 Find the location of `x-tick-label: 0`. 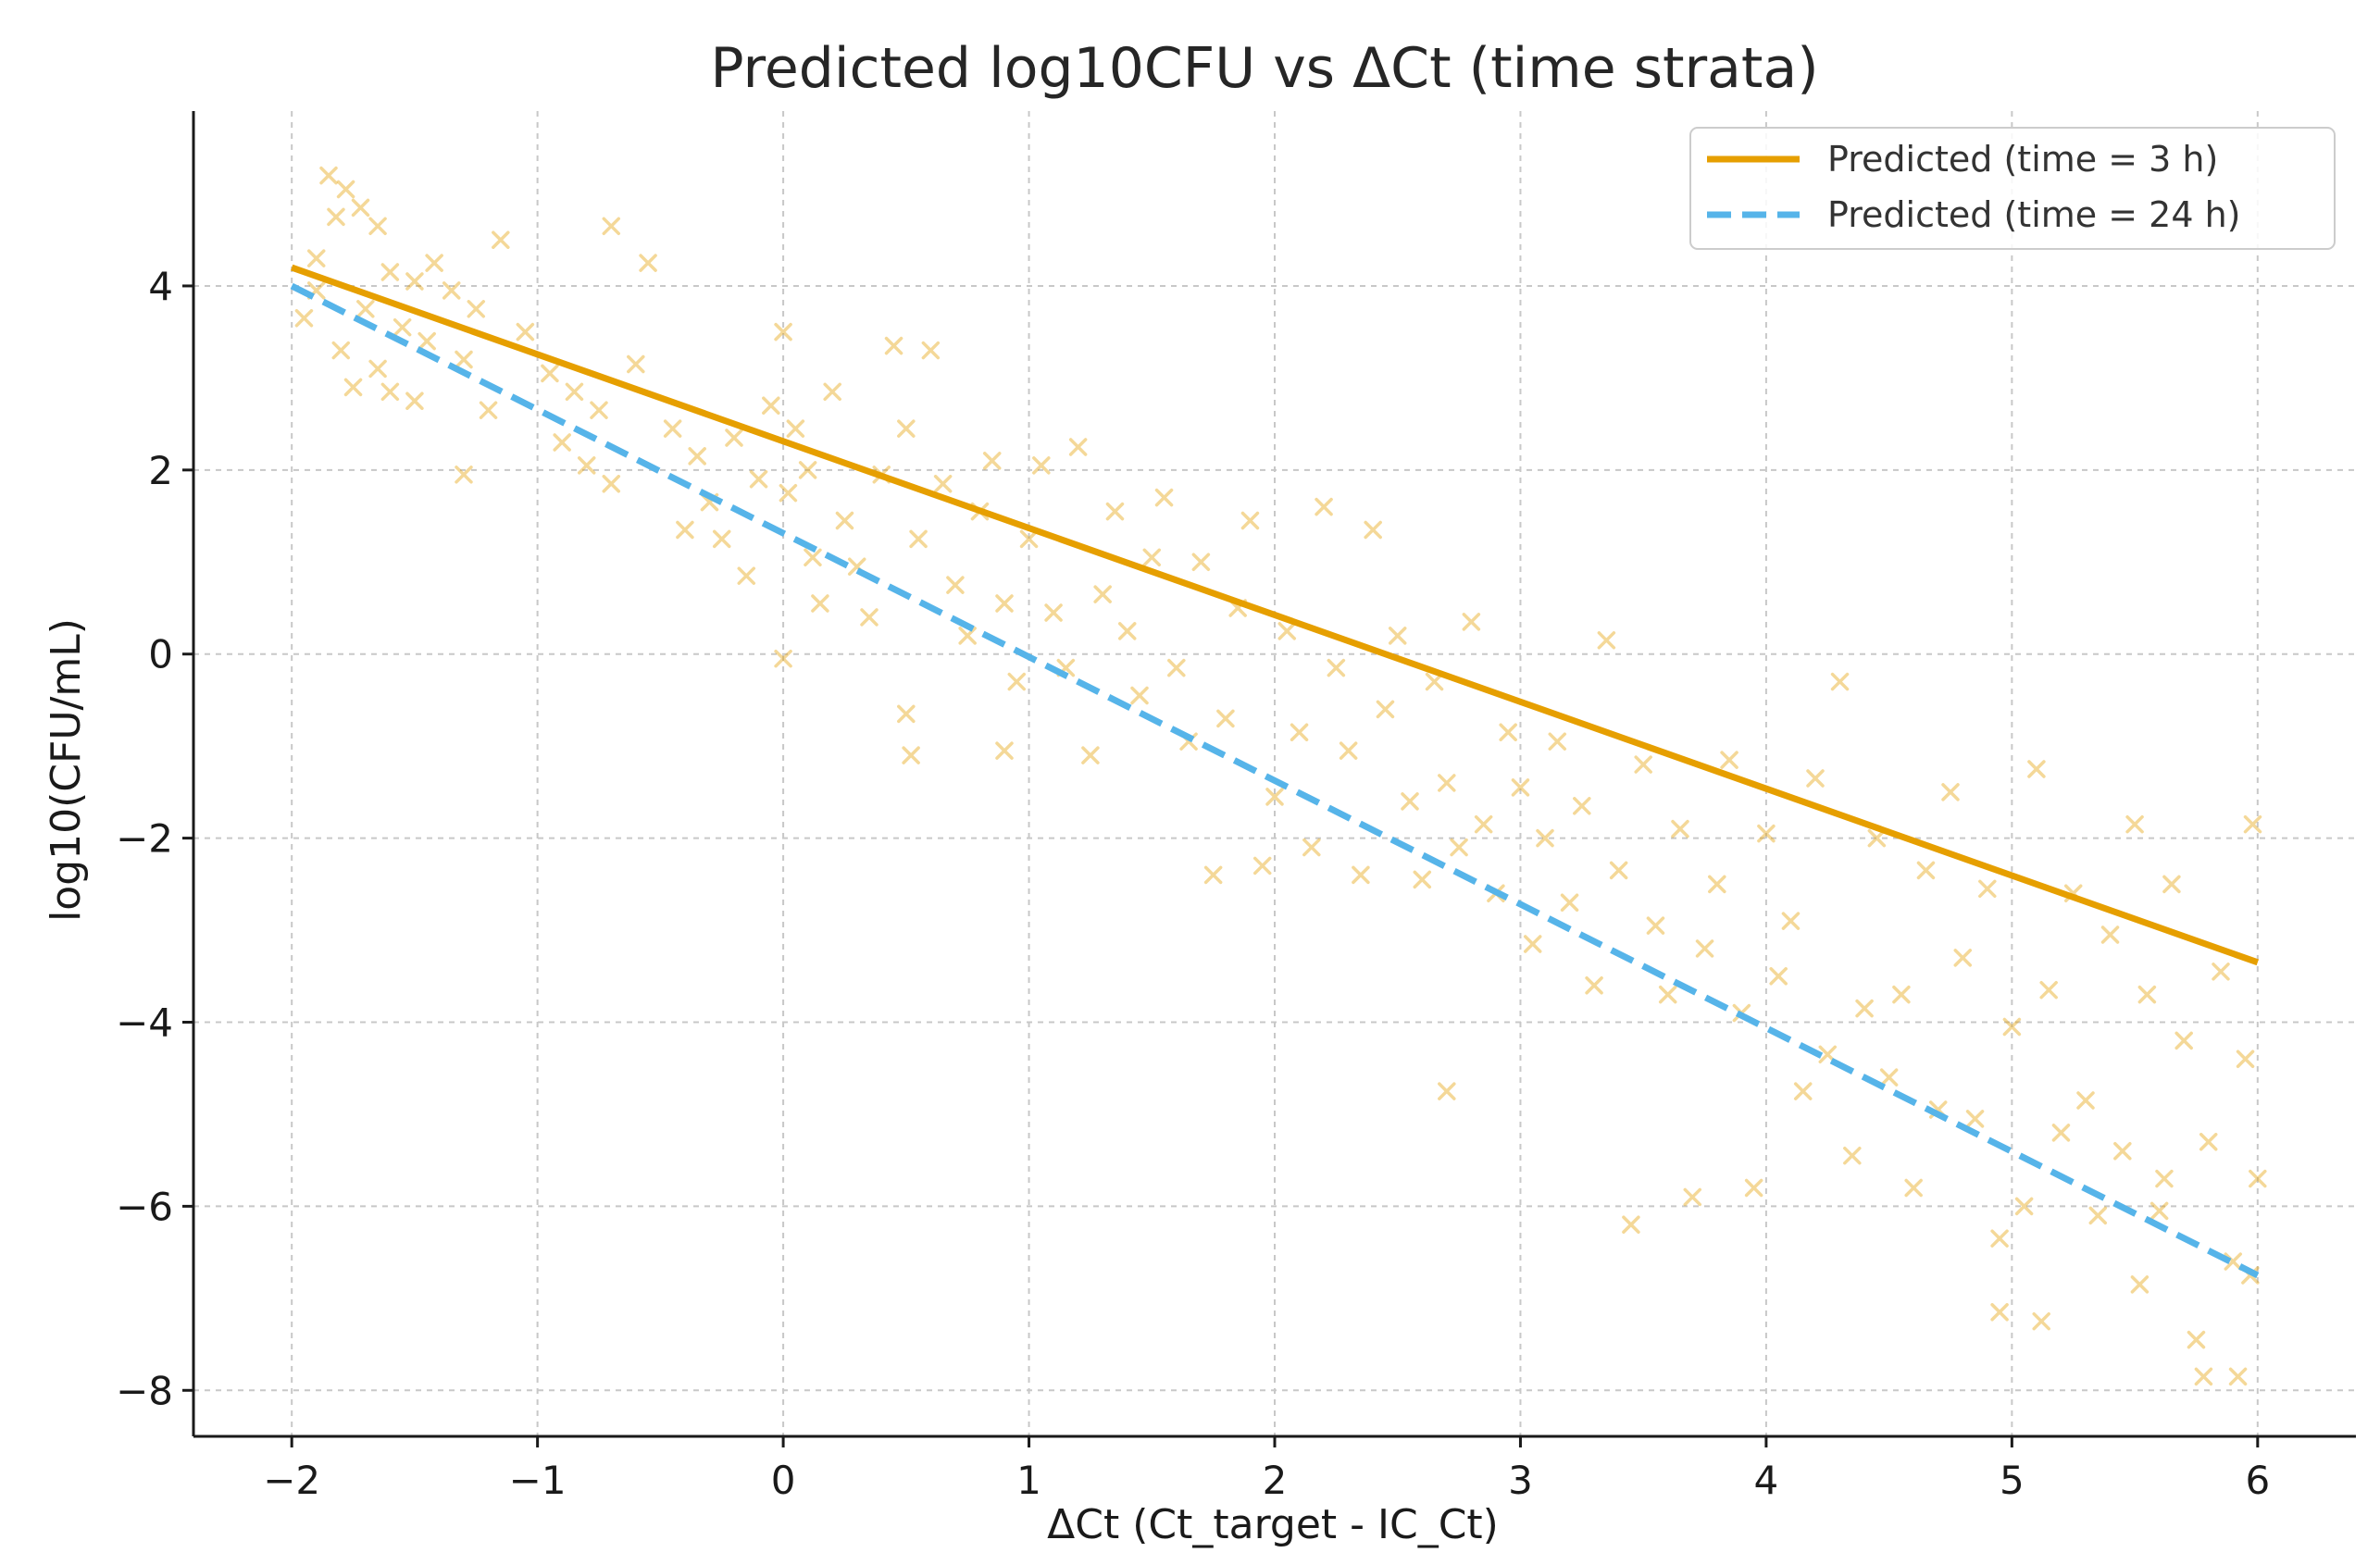

x-tick-label: 0 is located at coordinates (783, 1480).